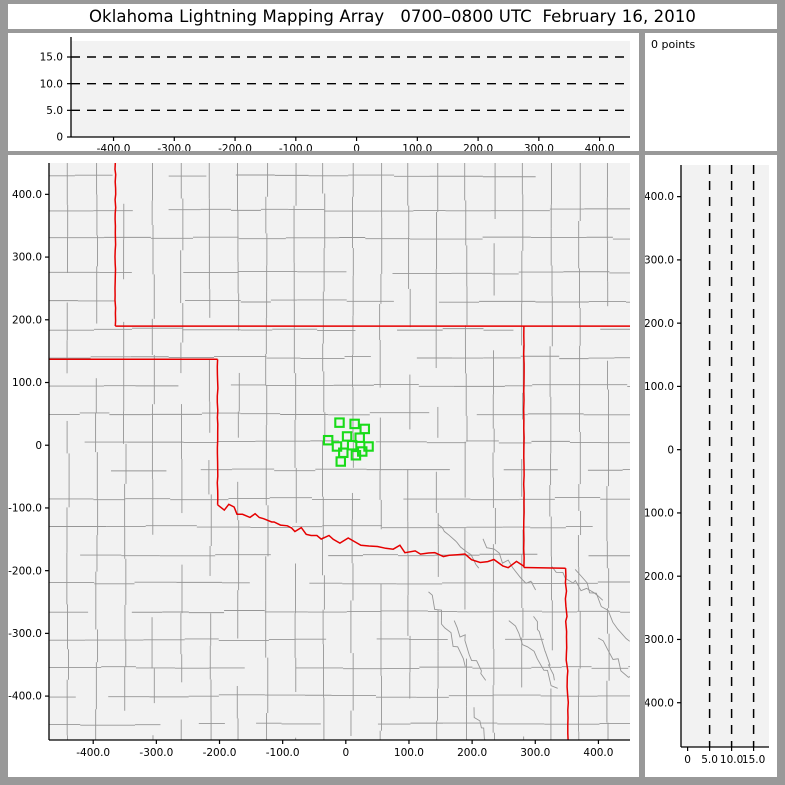 The image size is (785, 785). What do you see at coordinates (51, 58) in the screenshot?
I see `y-tick-label-3: 15.0` at bounding box center [51, 58].